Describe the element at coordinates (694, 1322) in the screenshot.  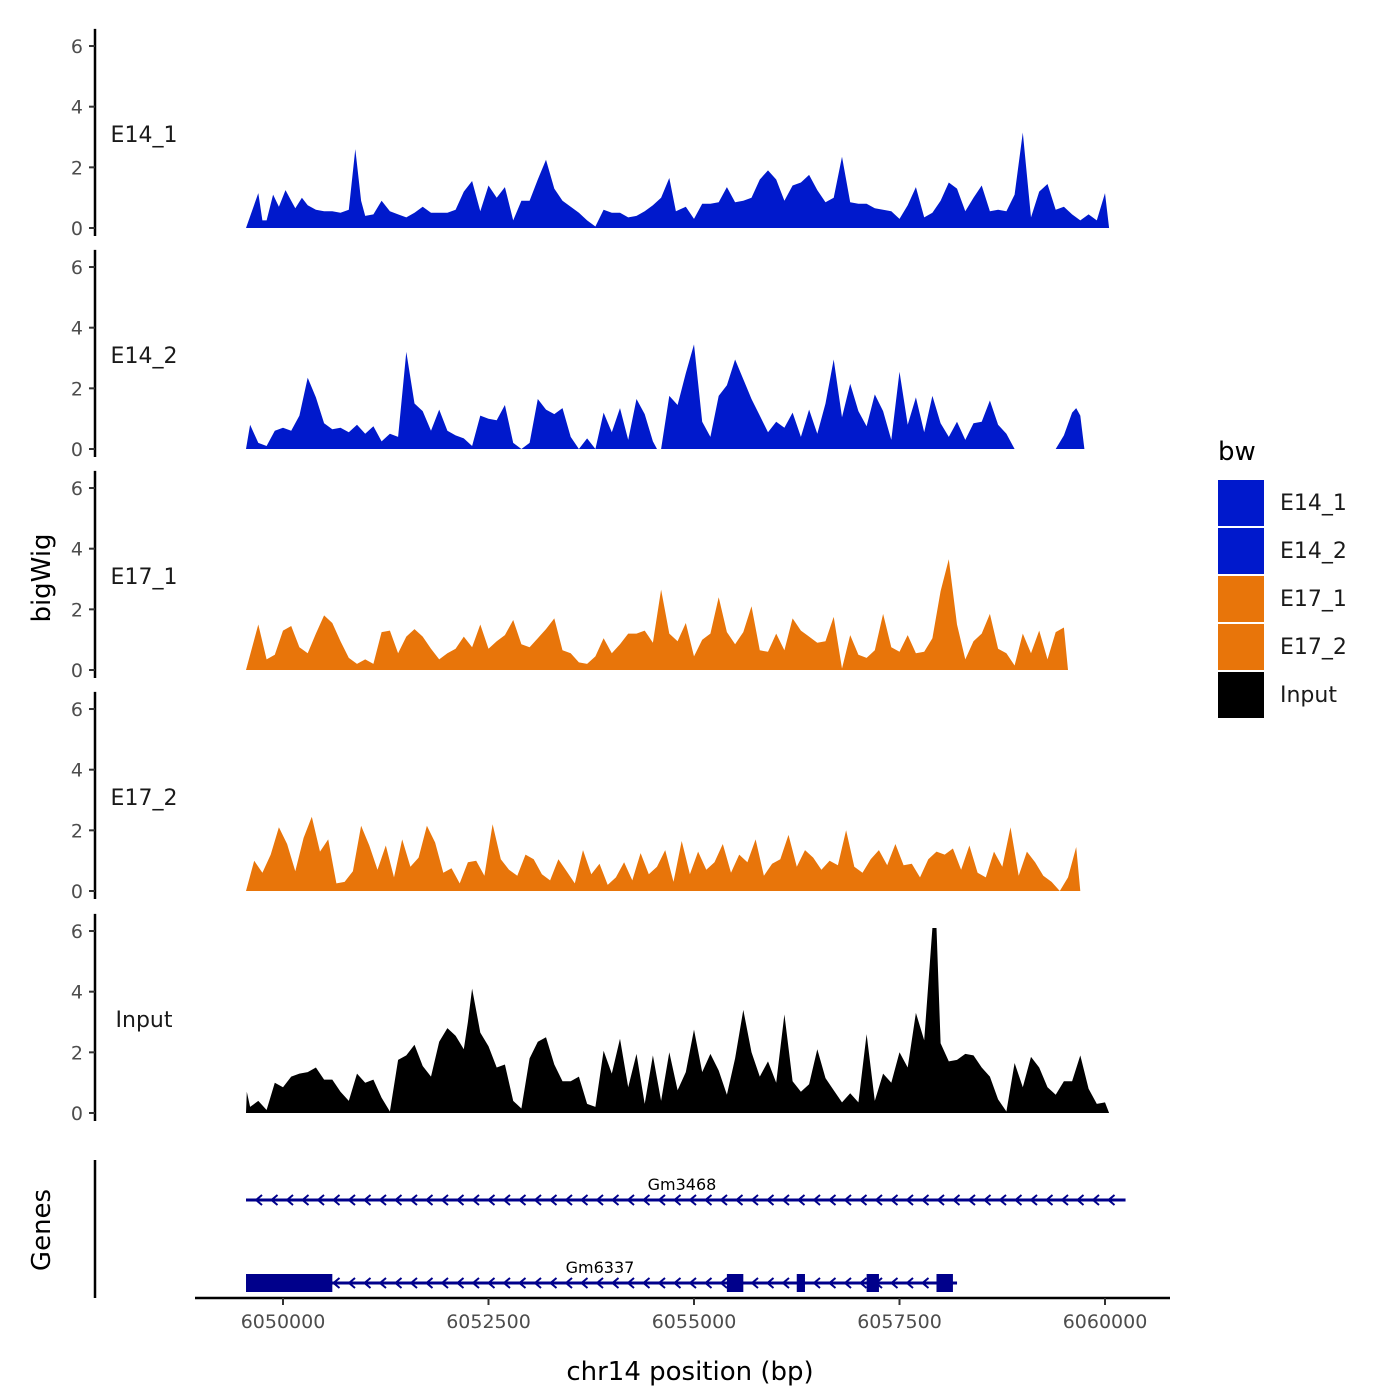
I see `x-tick-label: 6055000` at that location.